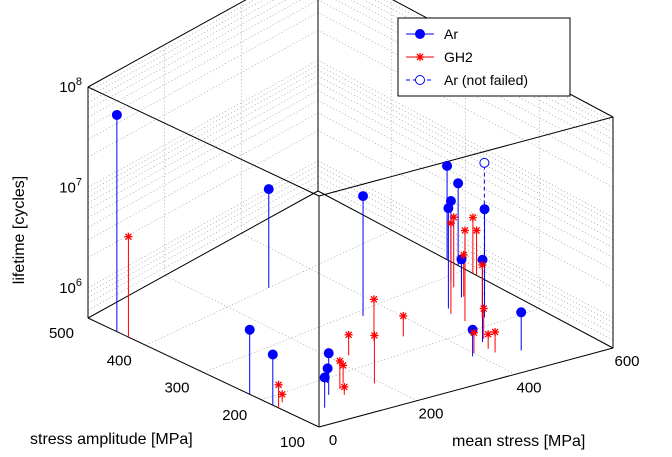 This screenshot has height=457, width=672. What do you see at coordinates (451, 34) in the screenshot?
I see `legend-label-ar: Ar` at bounding box center [451, 34].